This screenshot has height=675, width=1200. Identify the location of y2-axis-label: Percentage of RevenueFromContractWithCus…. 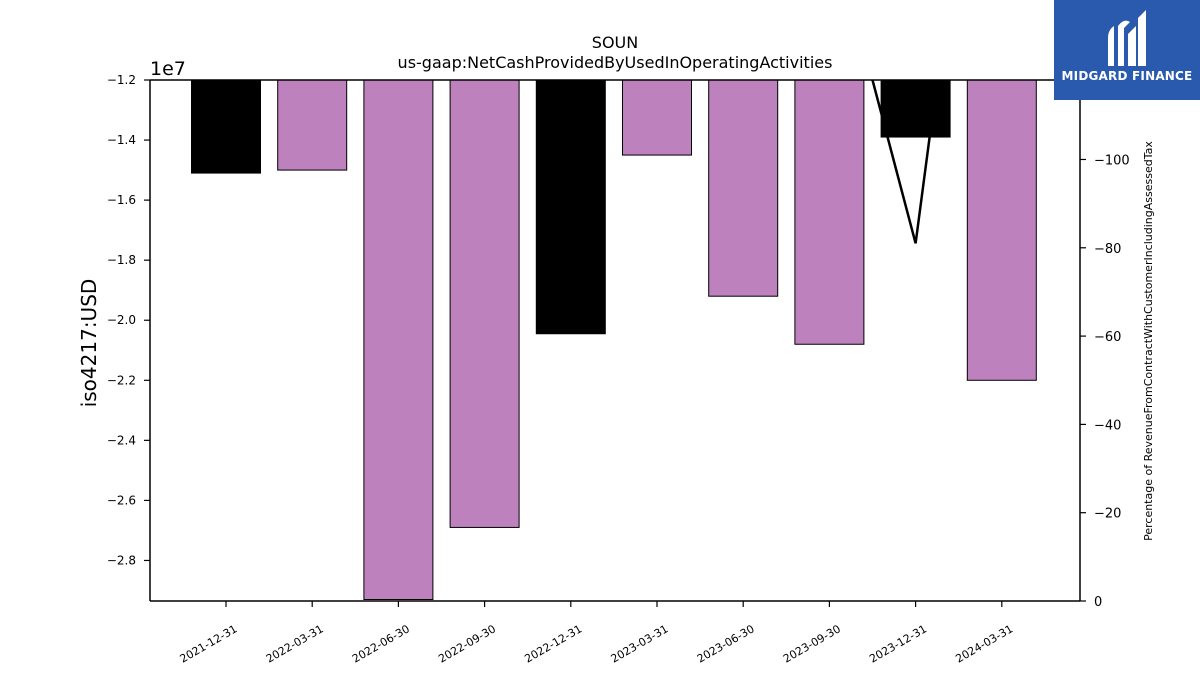
(1148, 341).